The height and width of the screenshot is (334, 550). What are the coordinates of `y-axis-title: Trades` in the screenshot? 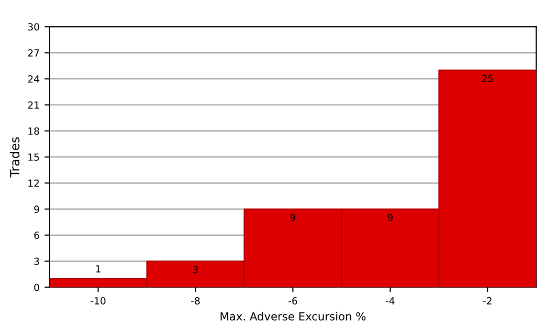 It's located at (15, 157).